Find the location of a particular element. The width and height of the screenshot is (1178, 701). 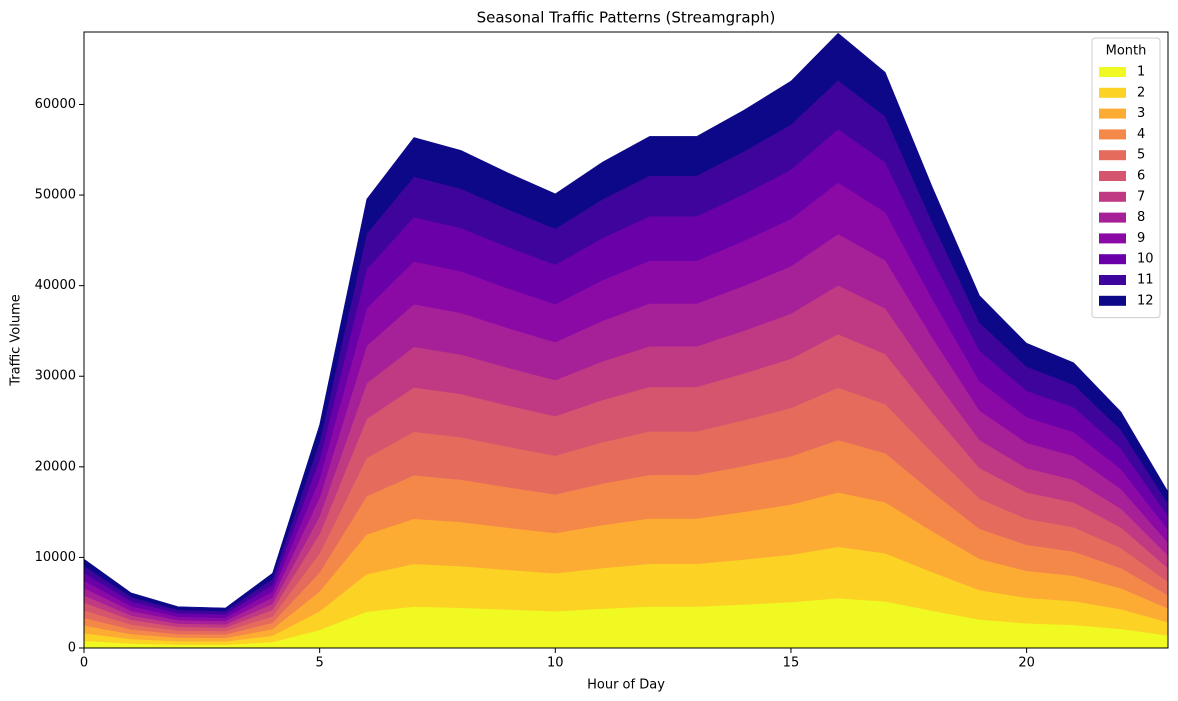

y-tick-label: 0 is located at coordinates (72, 648).